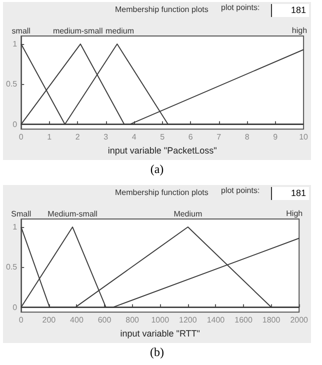 The width and height of the screenshot is (322, 365). Describe the element at coordinates (275, 137) in the screenshot. I see `x-tick-label: 9` at that location.